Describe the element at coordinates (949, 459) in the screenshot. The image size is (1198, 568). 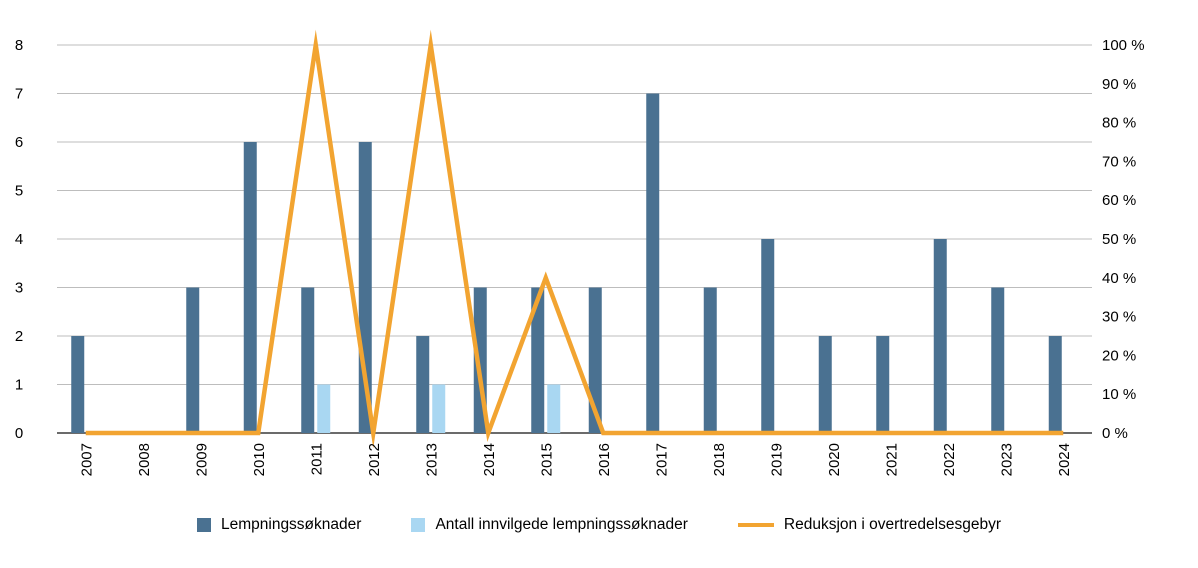
I see `x-axis-year-label: 2022` at that location.